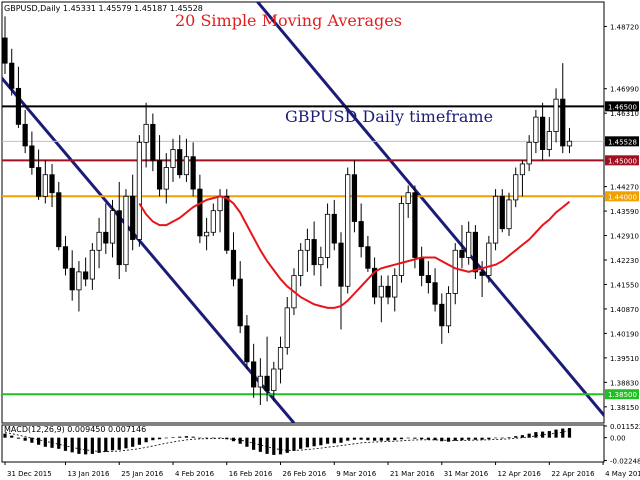 The image size is (640, 480). What do you see at coordinates (75, 429) in the screenshot?
I see `macd-label: MACD(12,26,9) 0.009450 0.007146` at bounding box center [75, 429].